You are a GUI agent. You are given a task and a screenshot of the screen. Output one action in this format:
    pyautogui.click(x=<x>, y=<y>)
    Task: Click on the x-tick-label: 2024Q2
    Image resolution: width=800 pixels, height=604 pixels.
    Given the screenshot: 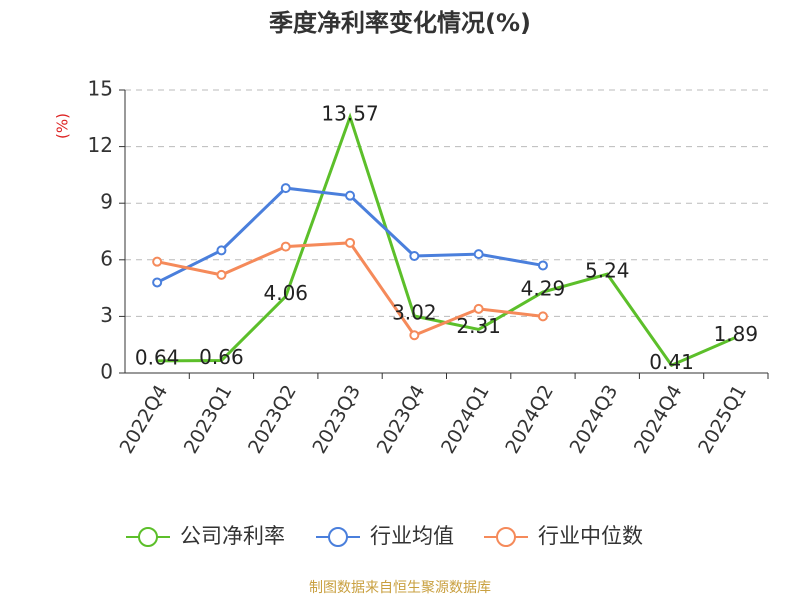 What is the action you would take?
    pyautogui.click(x=529, y=419)
    